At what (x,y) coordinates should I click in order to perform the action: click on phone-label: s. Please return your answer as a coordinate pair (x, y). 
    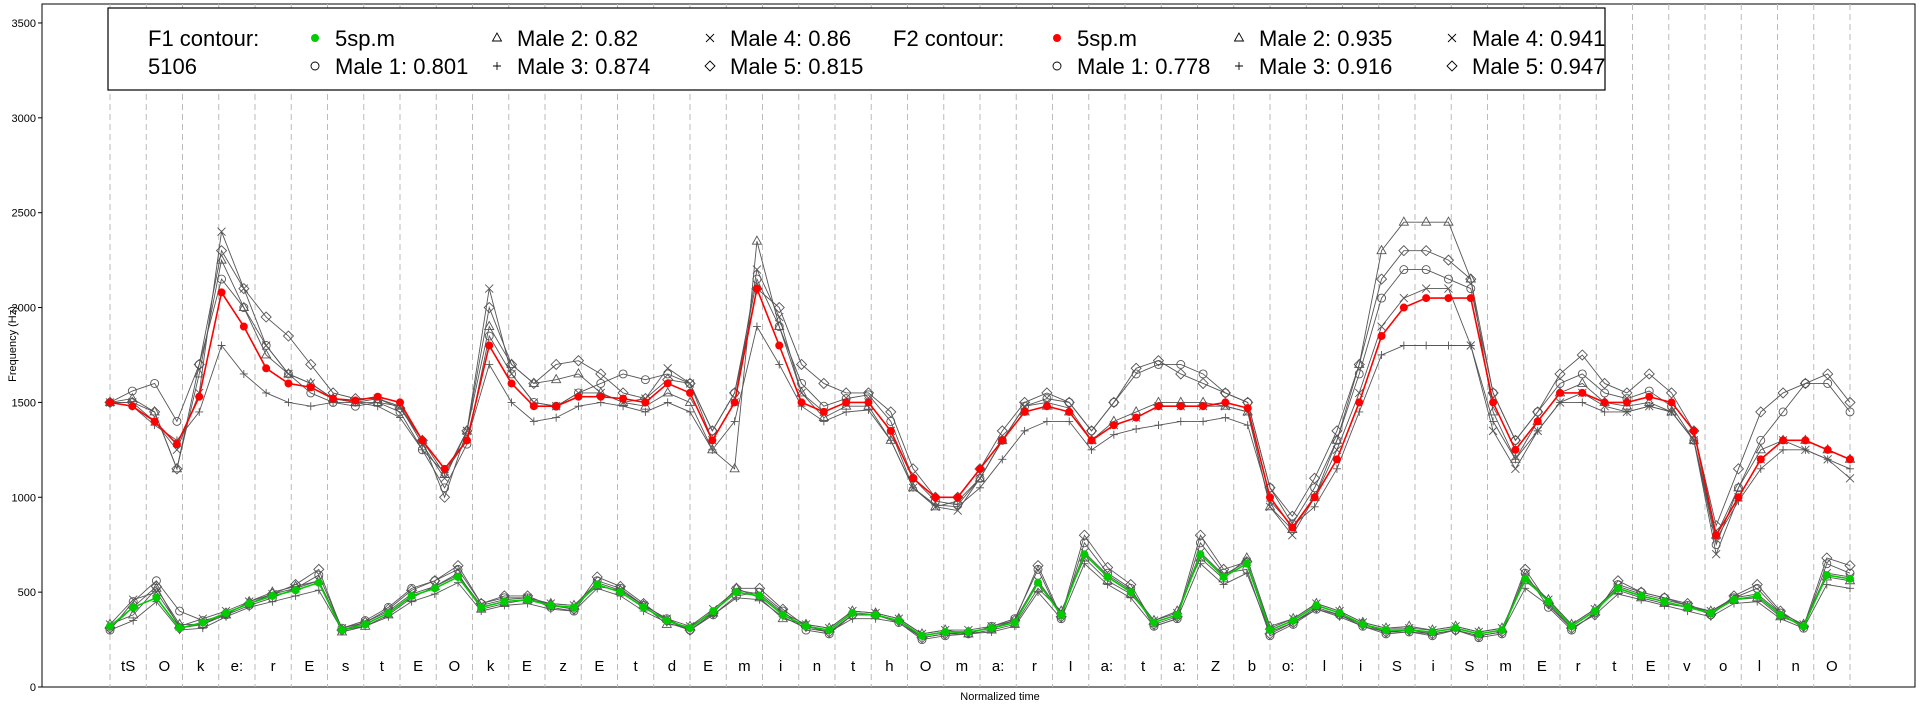
    Looking at the image, I should click on (346, 666).